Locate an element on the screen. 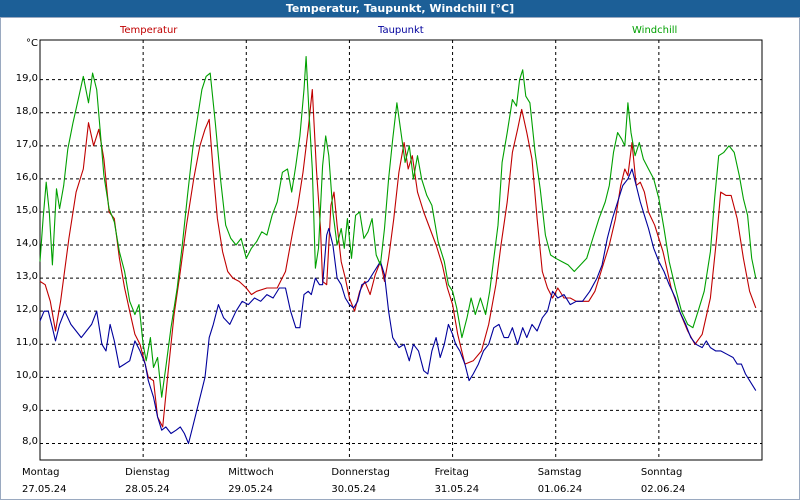 Image resolution: width=800 pixels, height=500 pixels. y-tick-label: 11,0 is located at coordinates (26, 343).